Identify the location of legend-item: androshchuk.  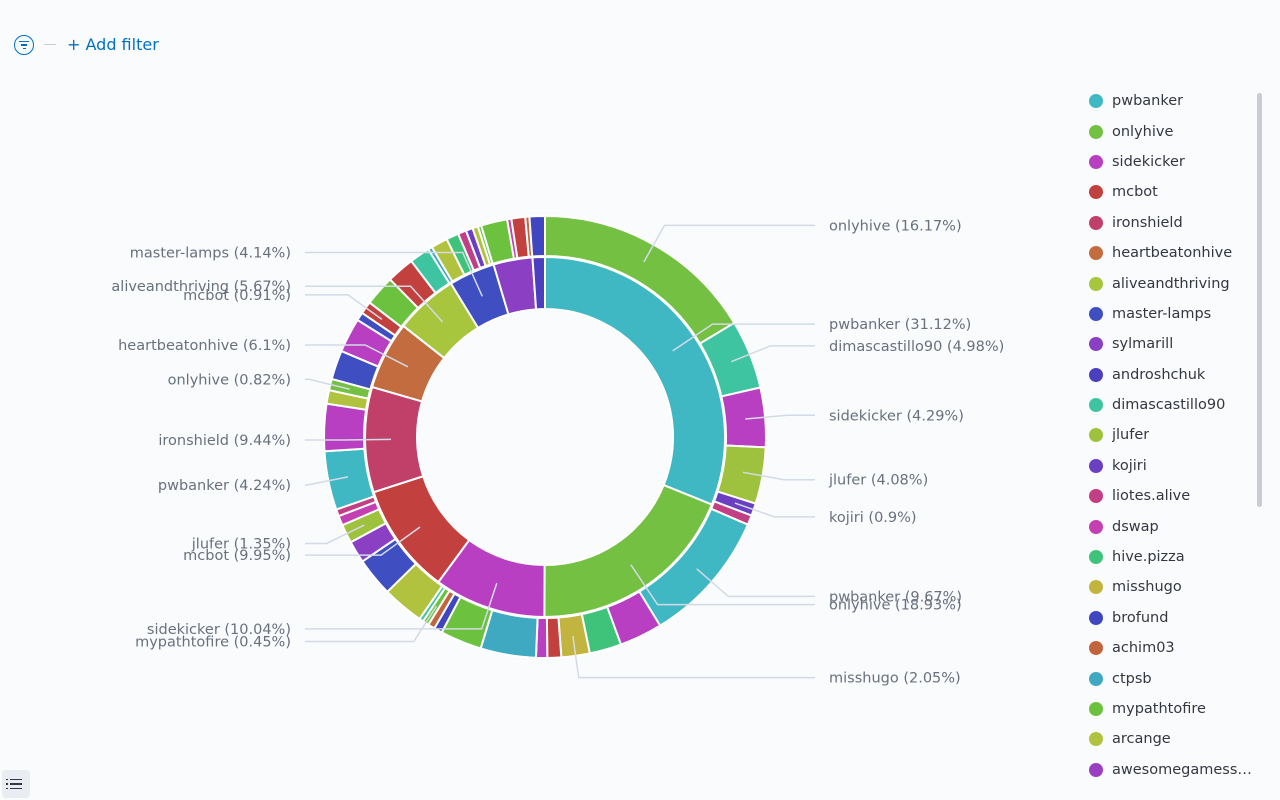
(1170, 375).